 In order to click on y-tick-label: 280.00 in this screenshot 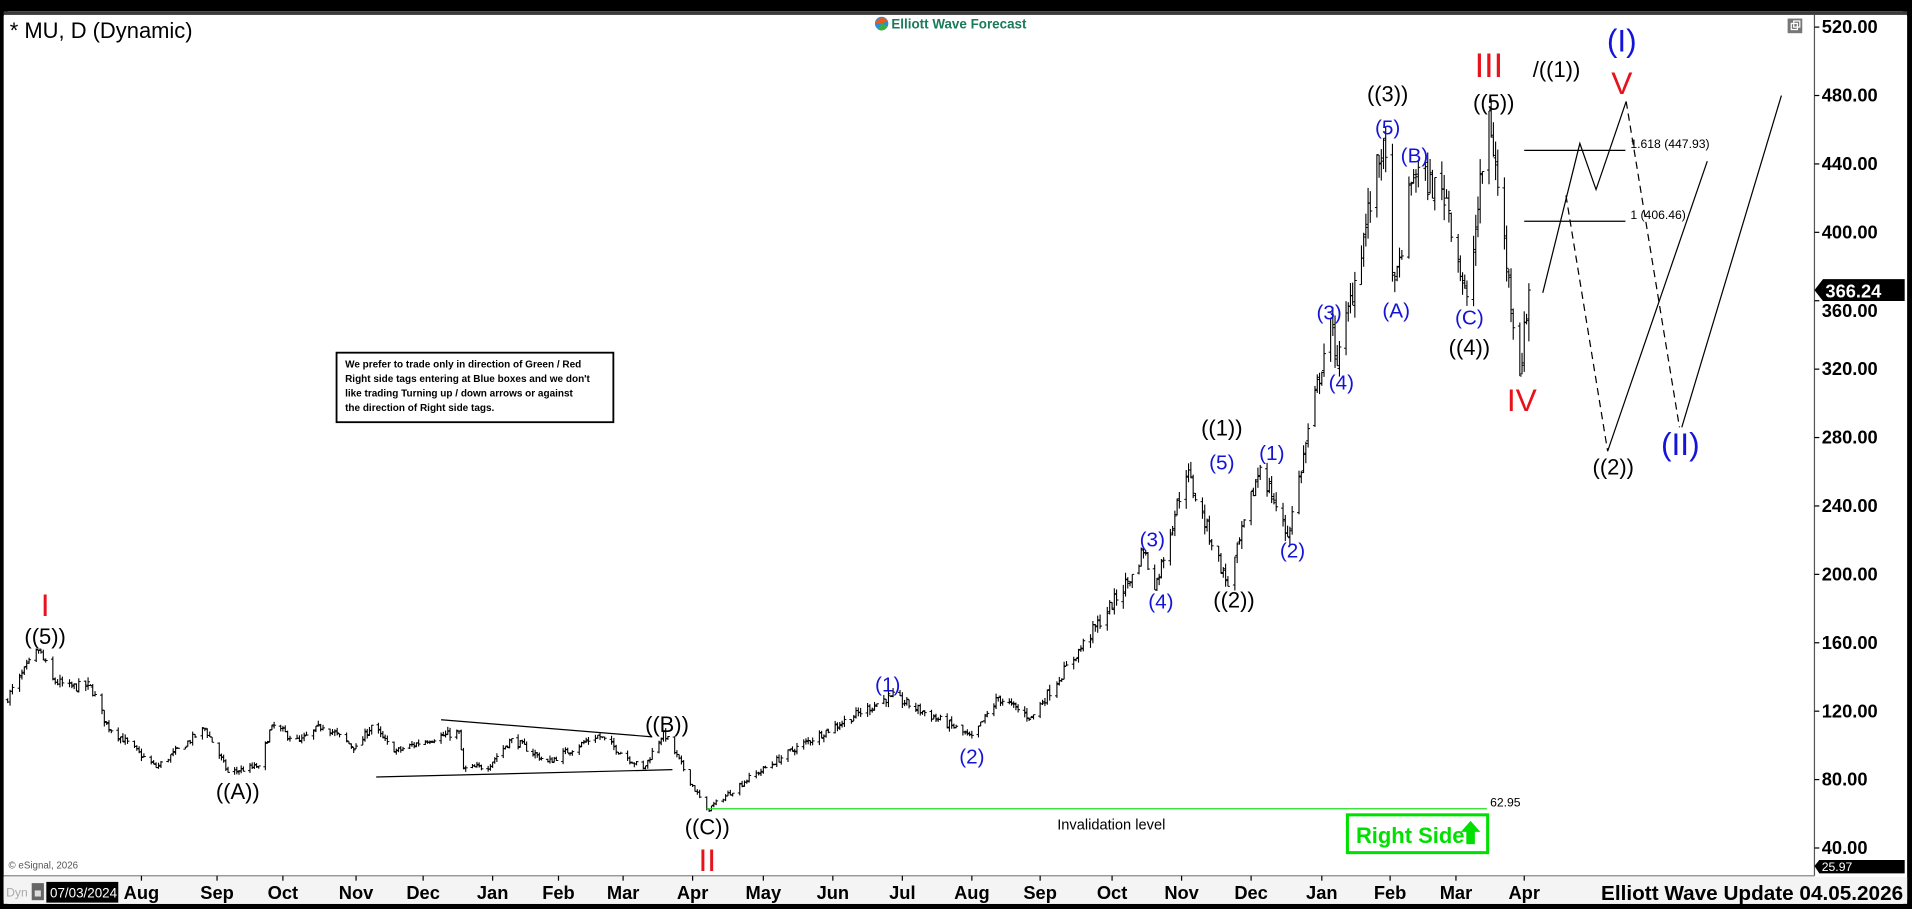, I will do `click(1850, 437)`.